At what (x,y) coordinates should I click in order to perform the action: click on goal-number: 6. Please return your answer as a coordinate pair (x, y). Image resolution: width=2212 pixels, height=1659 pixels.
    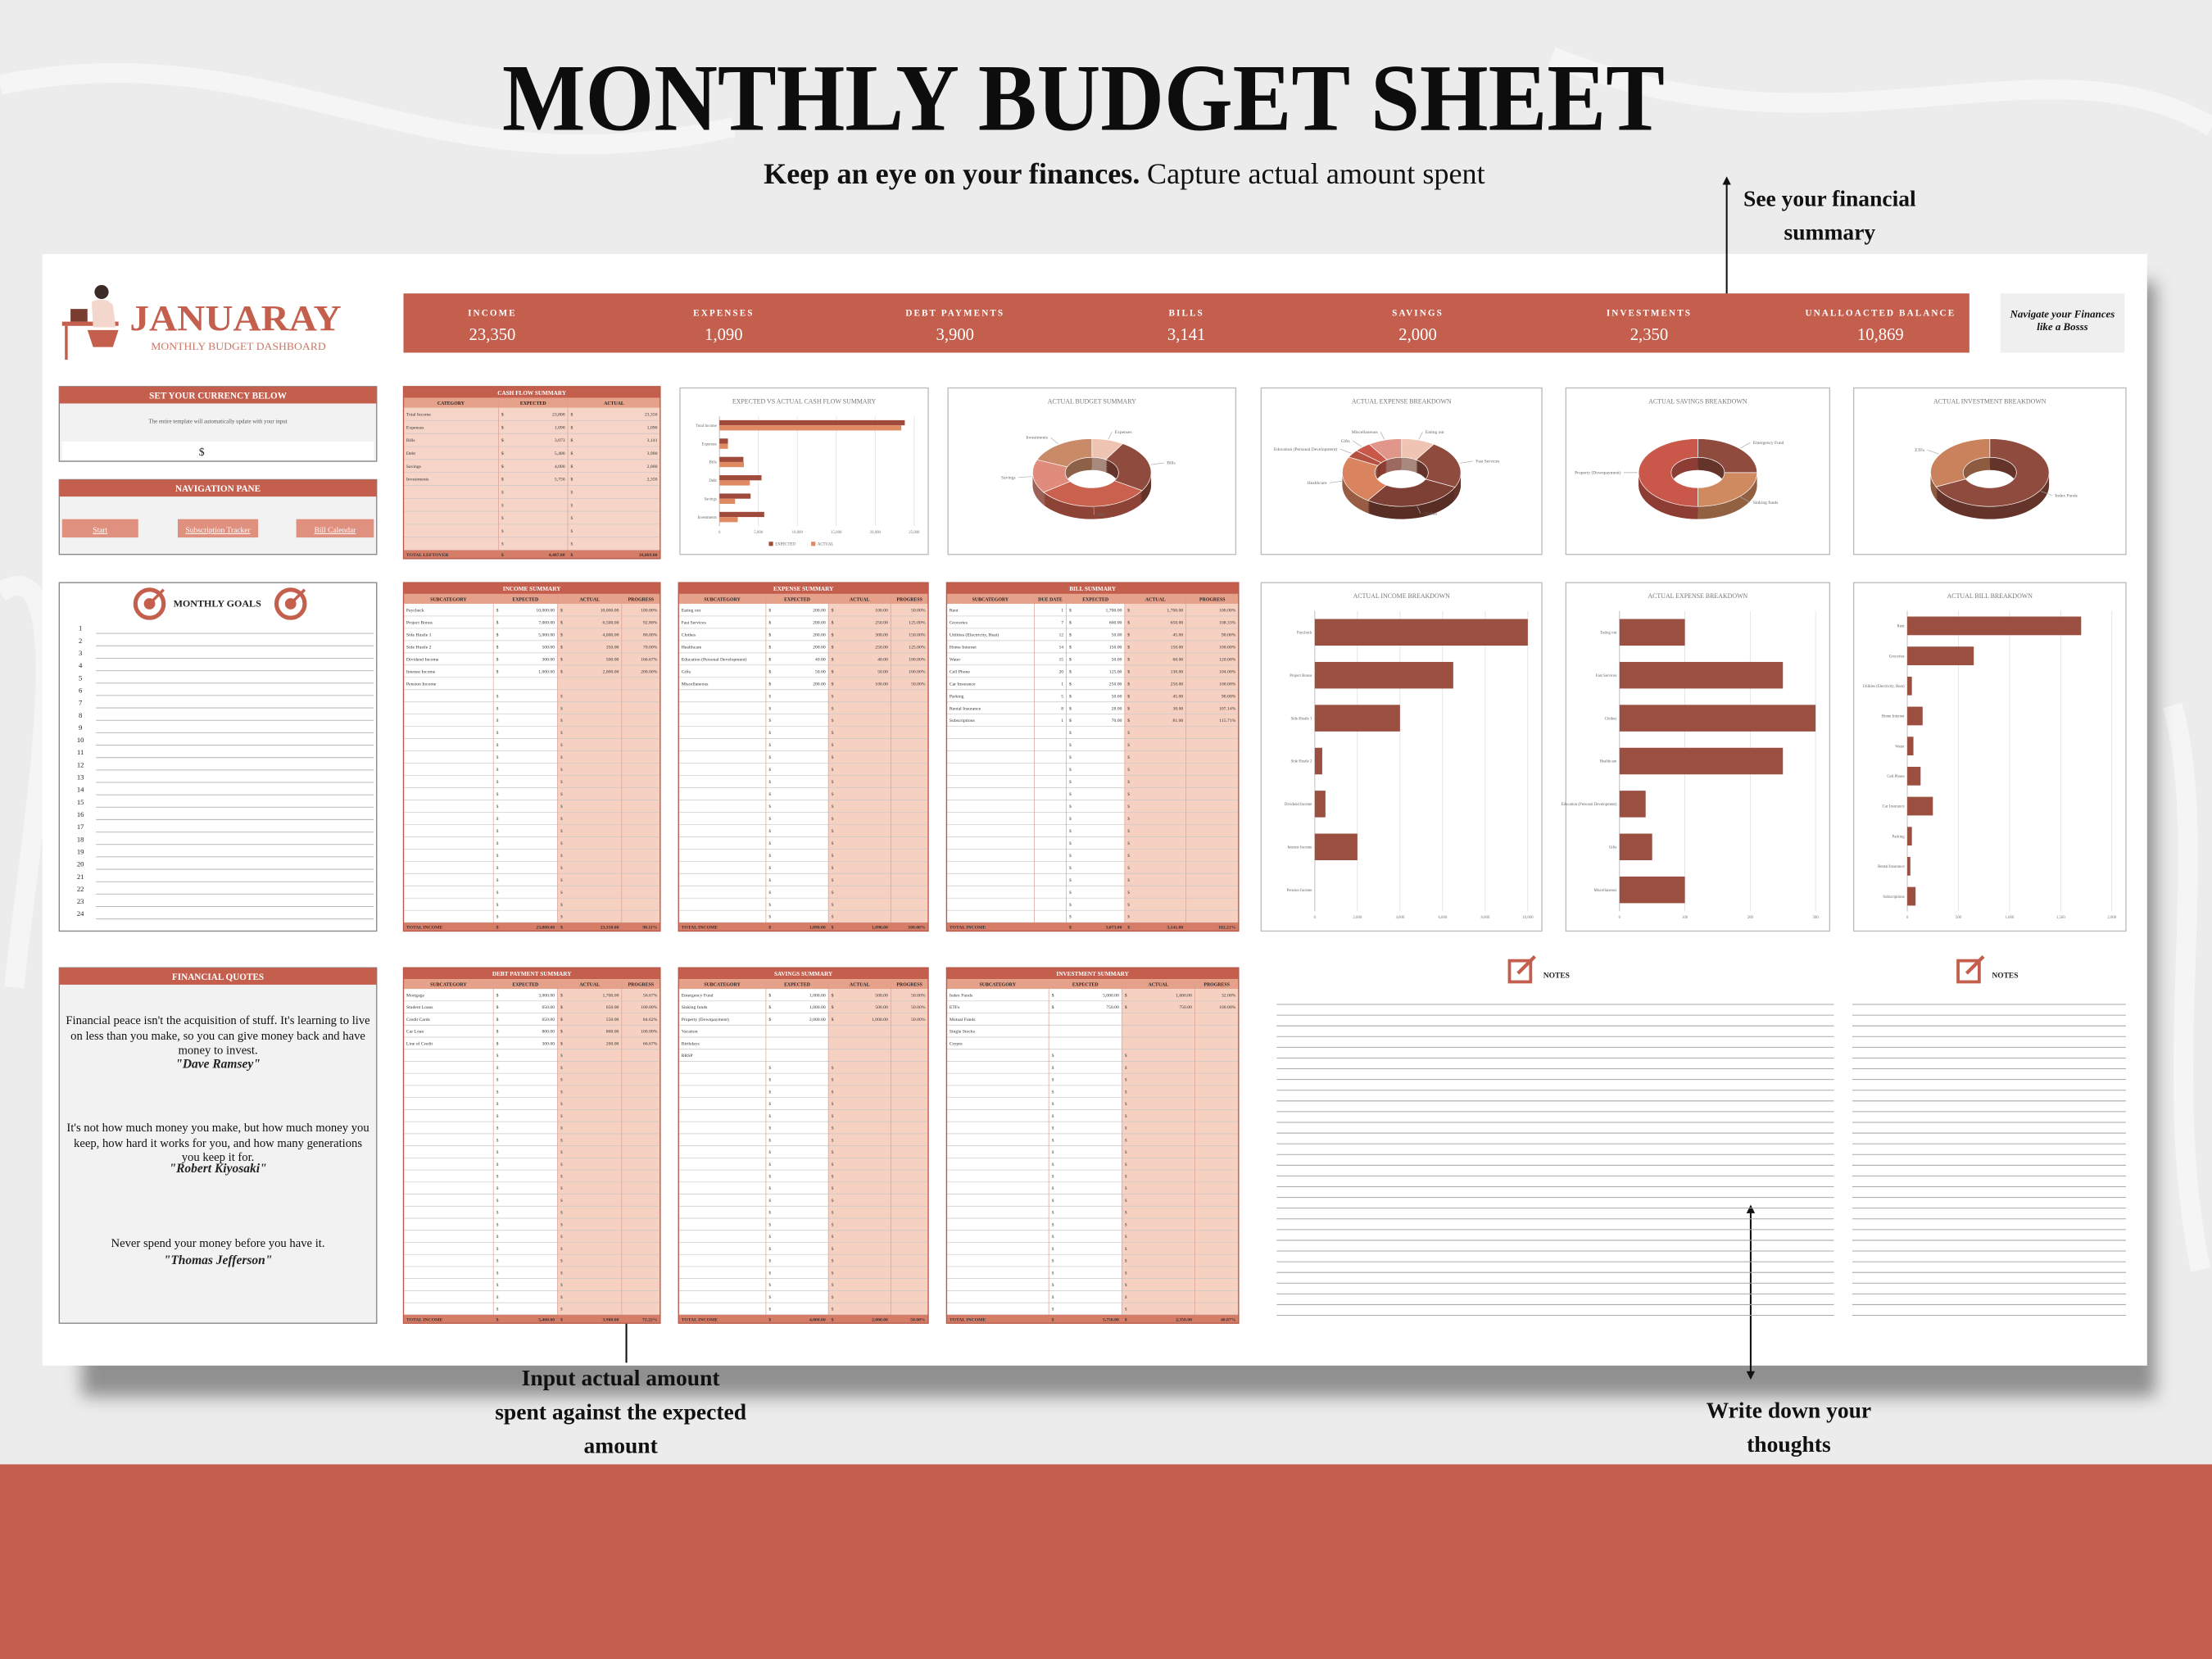
    Looking at the image, I should click on (81, 690).